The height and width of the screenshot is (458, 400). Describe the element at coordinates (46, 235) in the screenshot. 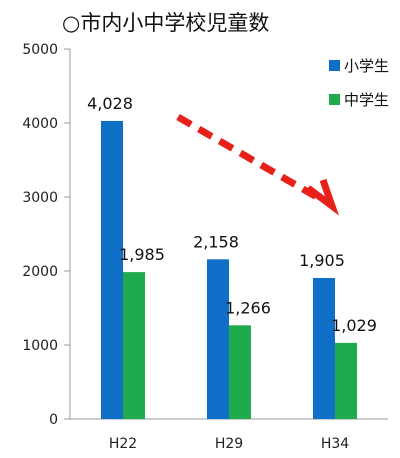

I see `y-axis-ticks: 0 1000 2000 3000 4000 5000` at that location.